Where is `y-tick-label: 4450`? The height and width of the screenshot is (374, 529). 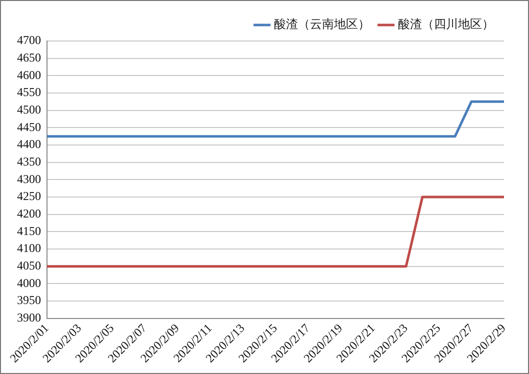
y-tick-label: 4450 is located at coordinates (29, 127).